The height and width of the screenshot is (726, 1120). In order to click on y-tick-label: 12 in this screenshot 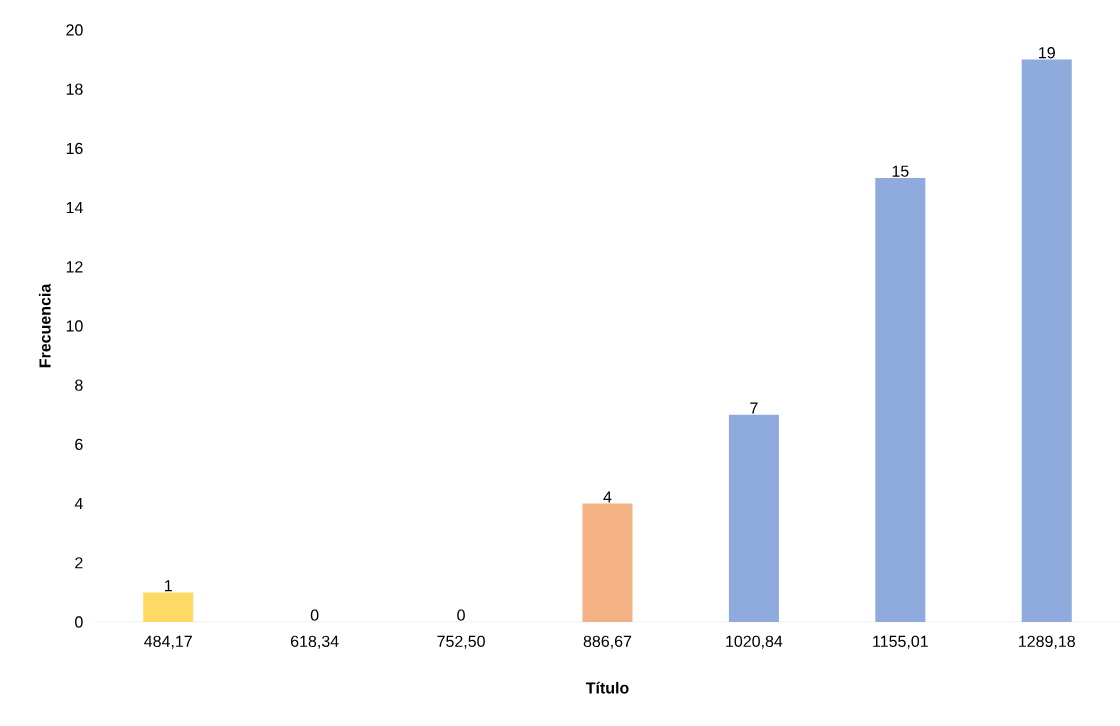, I will do `click(74, 267)`.